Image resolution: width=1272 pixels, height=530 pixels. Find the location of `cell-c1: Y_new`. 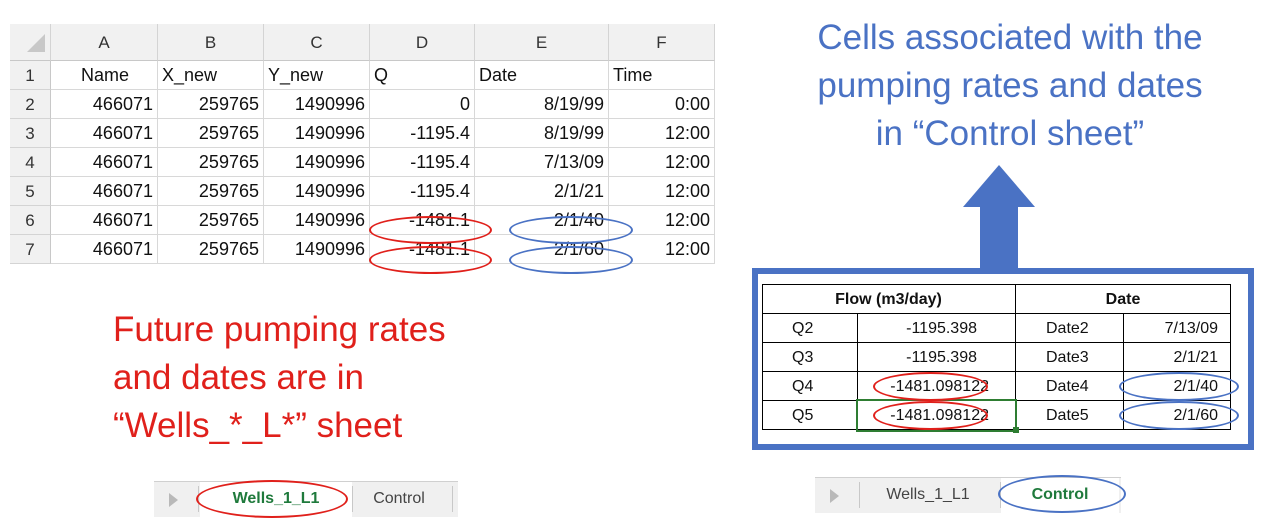

cell-c1: Y_new is located at coordinates (317, 75).